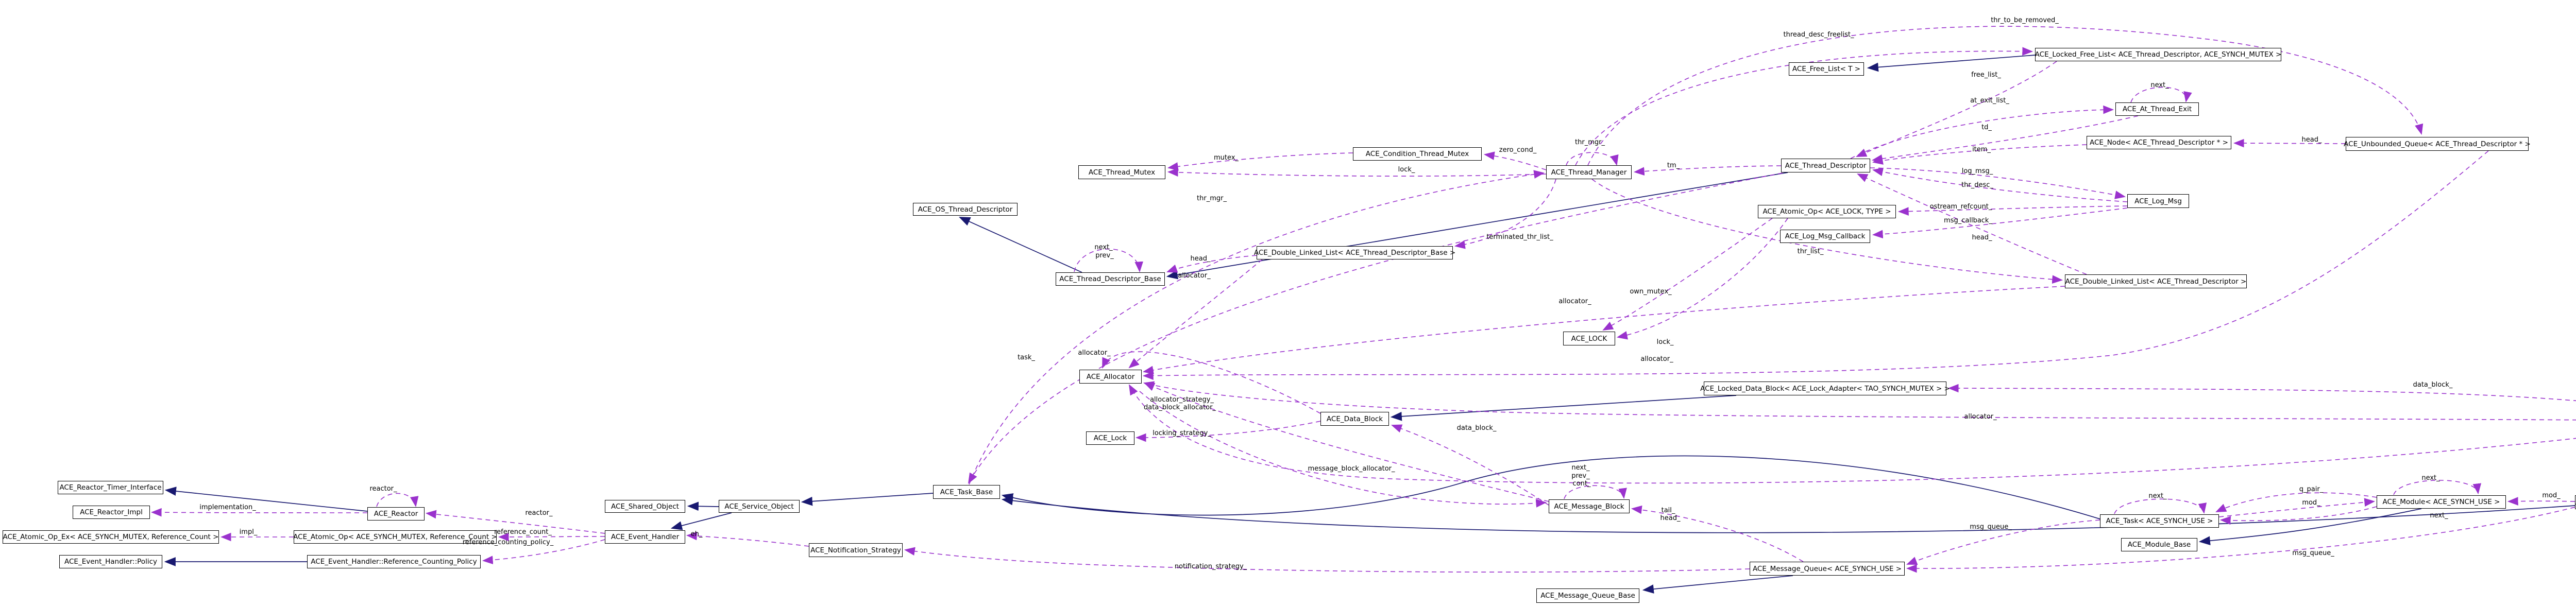 This screenshot has width=2576, height=607. What do you see at coordinates (1827, 211) in the screenshot?
I see `class-node-atomic-op-lock-type: ACE_Atomic_Op< ACE_LOCK, TYPE >` at bounding box center [1827, 211].